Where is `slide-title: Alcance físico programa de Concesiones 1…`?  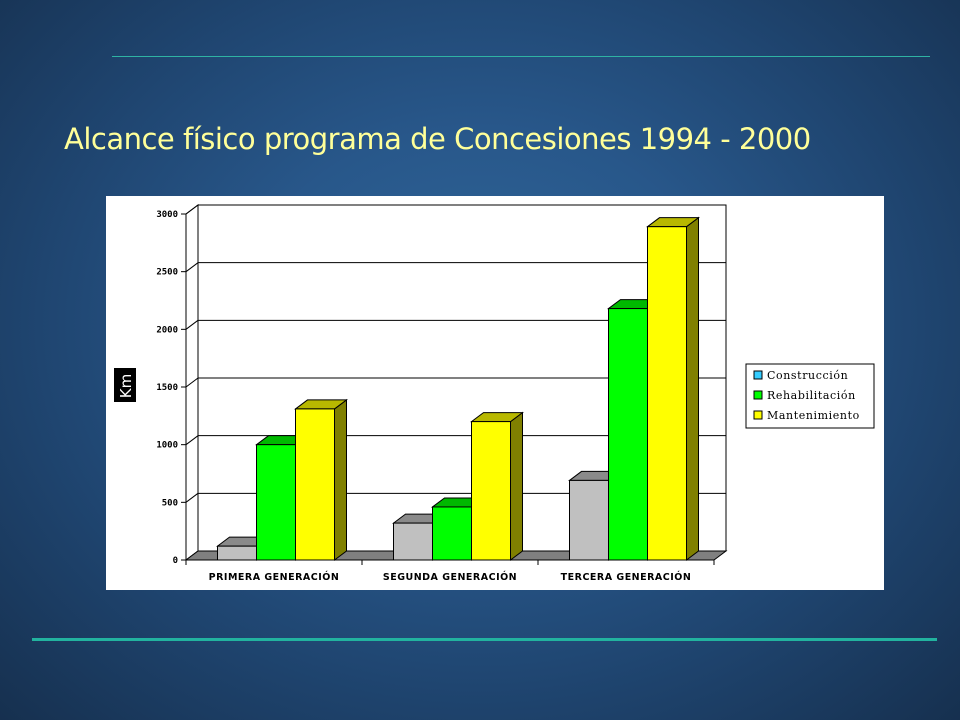 slide-title: Alcance físico programa de Concesiones 1… is located at coordinates (437, 139).